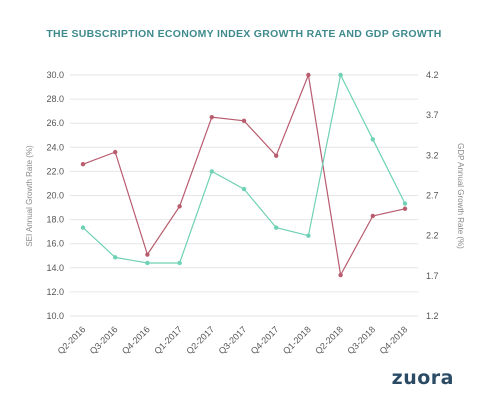 The image size is (488, 400). Describe the element at coordinates (55, 220) in the screenshot. I see `left-tick-label: 18.0` at that location.